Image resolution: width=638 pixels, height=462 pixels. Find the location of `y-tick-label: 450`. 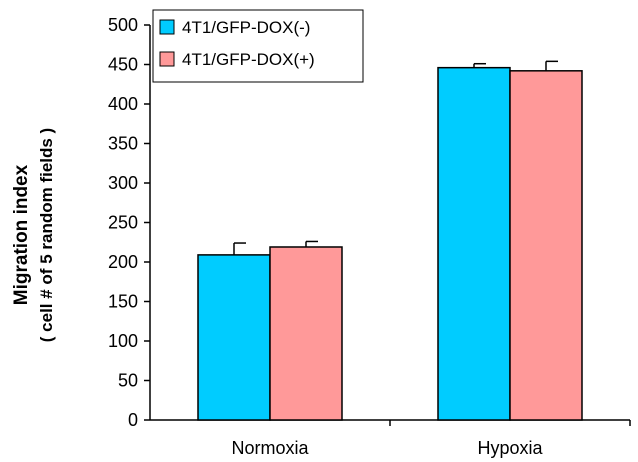

y-tick-label: 450 is located at coordinates (123, 65).